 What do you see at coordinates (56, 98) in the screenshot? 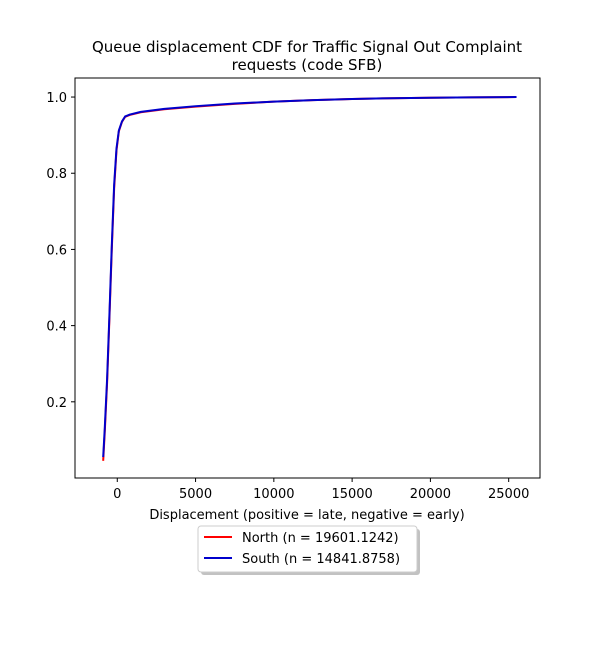
I see `y-tick-label: 1.0` at bounding box center [56, 98].